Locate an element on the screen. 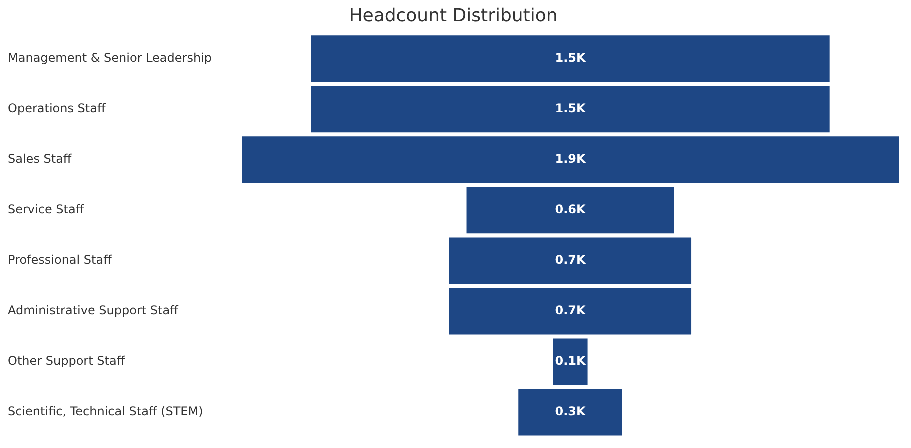 The image size is (911, 448). category-label: Professional Staff is located at coordinates (60, 260).